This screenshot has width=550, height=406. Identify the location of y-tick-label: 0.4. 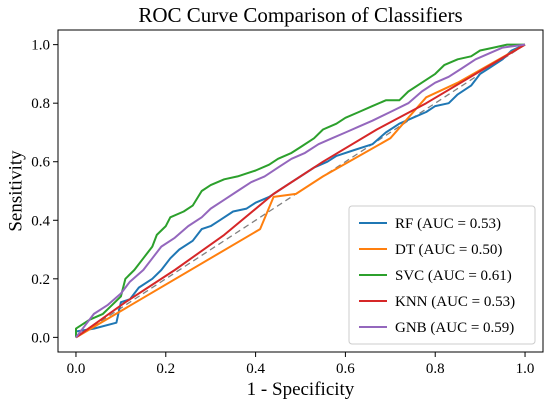
(40, 221).